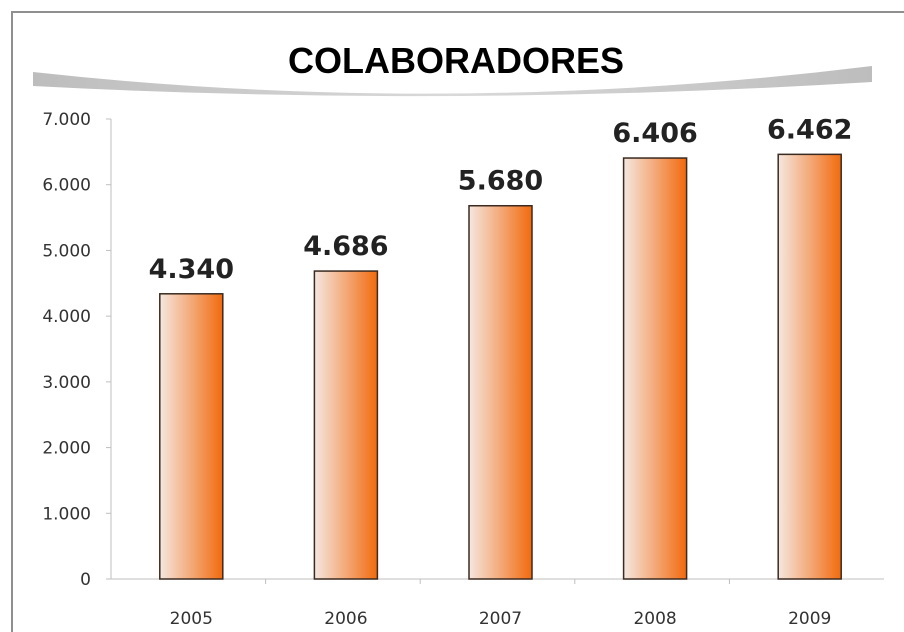 The height and width of the screenshot is (632, 904). I want to click on data-label: 5.680, so click(500, 181).